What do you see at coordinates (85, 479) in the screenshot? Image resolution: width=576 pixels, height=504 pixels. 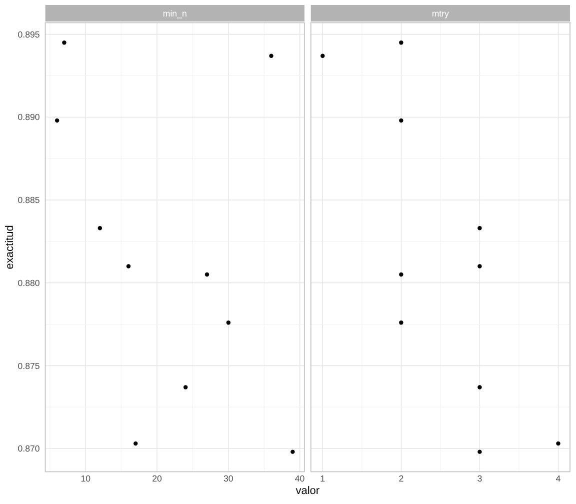 I see `x-tick-label: 10` at bounding box center [85, 479].